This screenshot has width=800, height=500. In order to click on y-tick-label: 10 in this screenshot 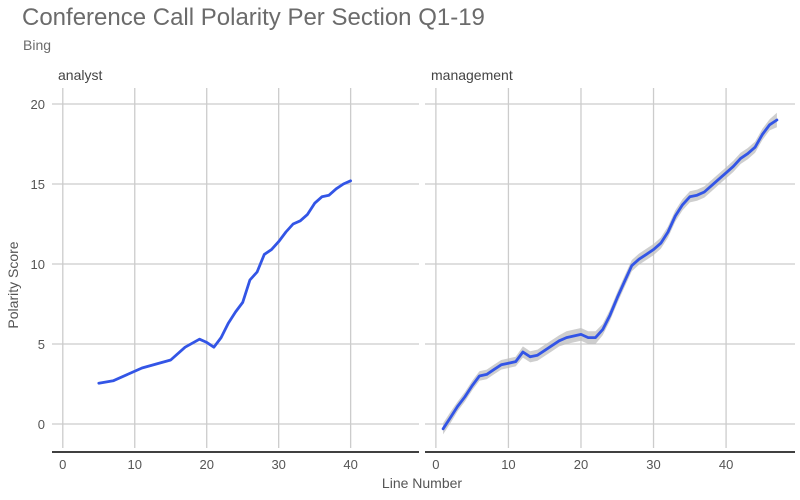, I will do `click(38, 264)`.